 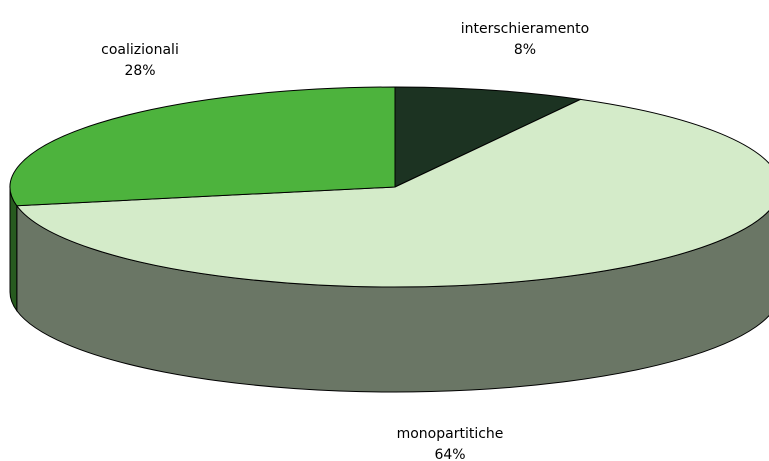 What do you see at coordinates (140, 50) in the screenshot?
I see `slice-label: coalizionali` at bounding box center [140, 50].